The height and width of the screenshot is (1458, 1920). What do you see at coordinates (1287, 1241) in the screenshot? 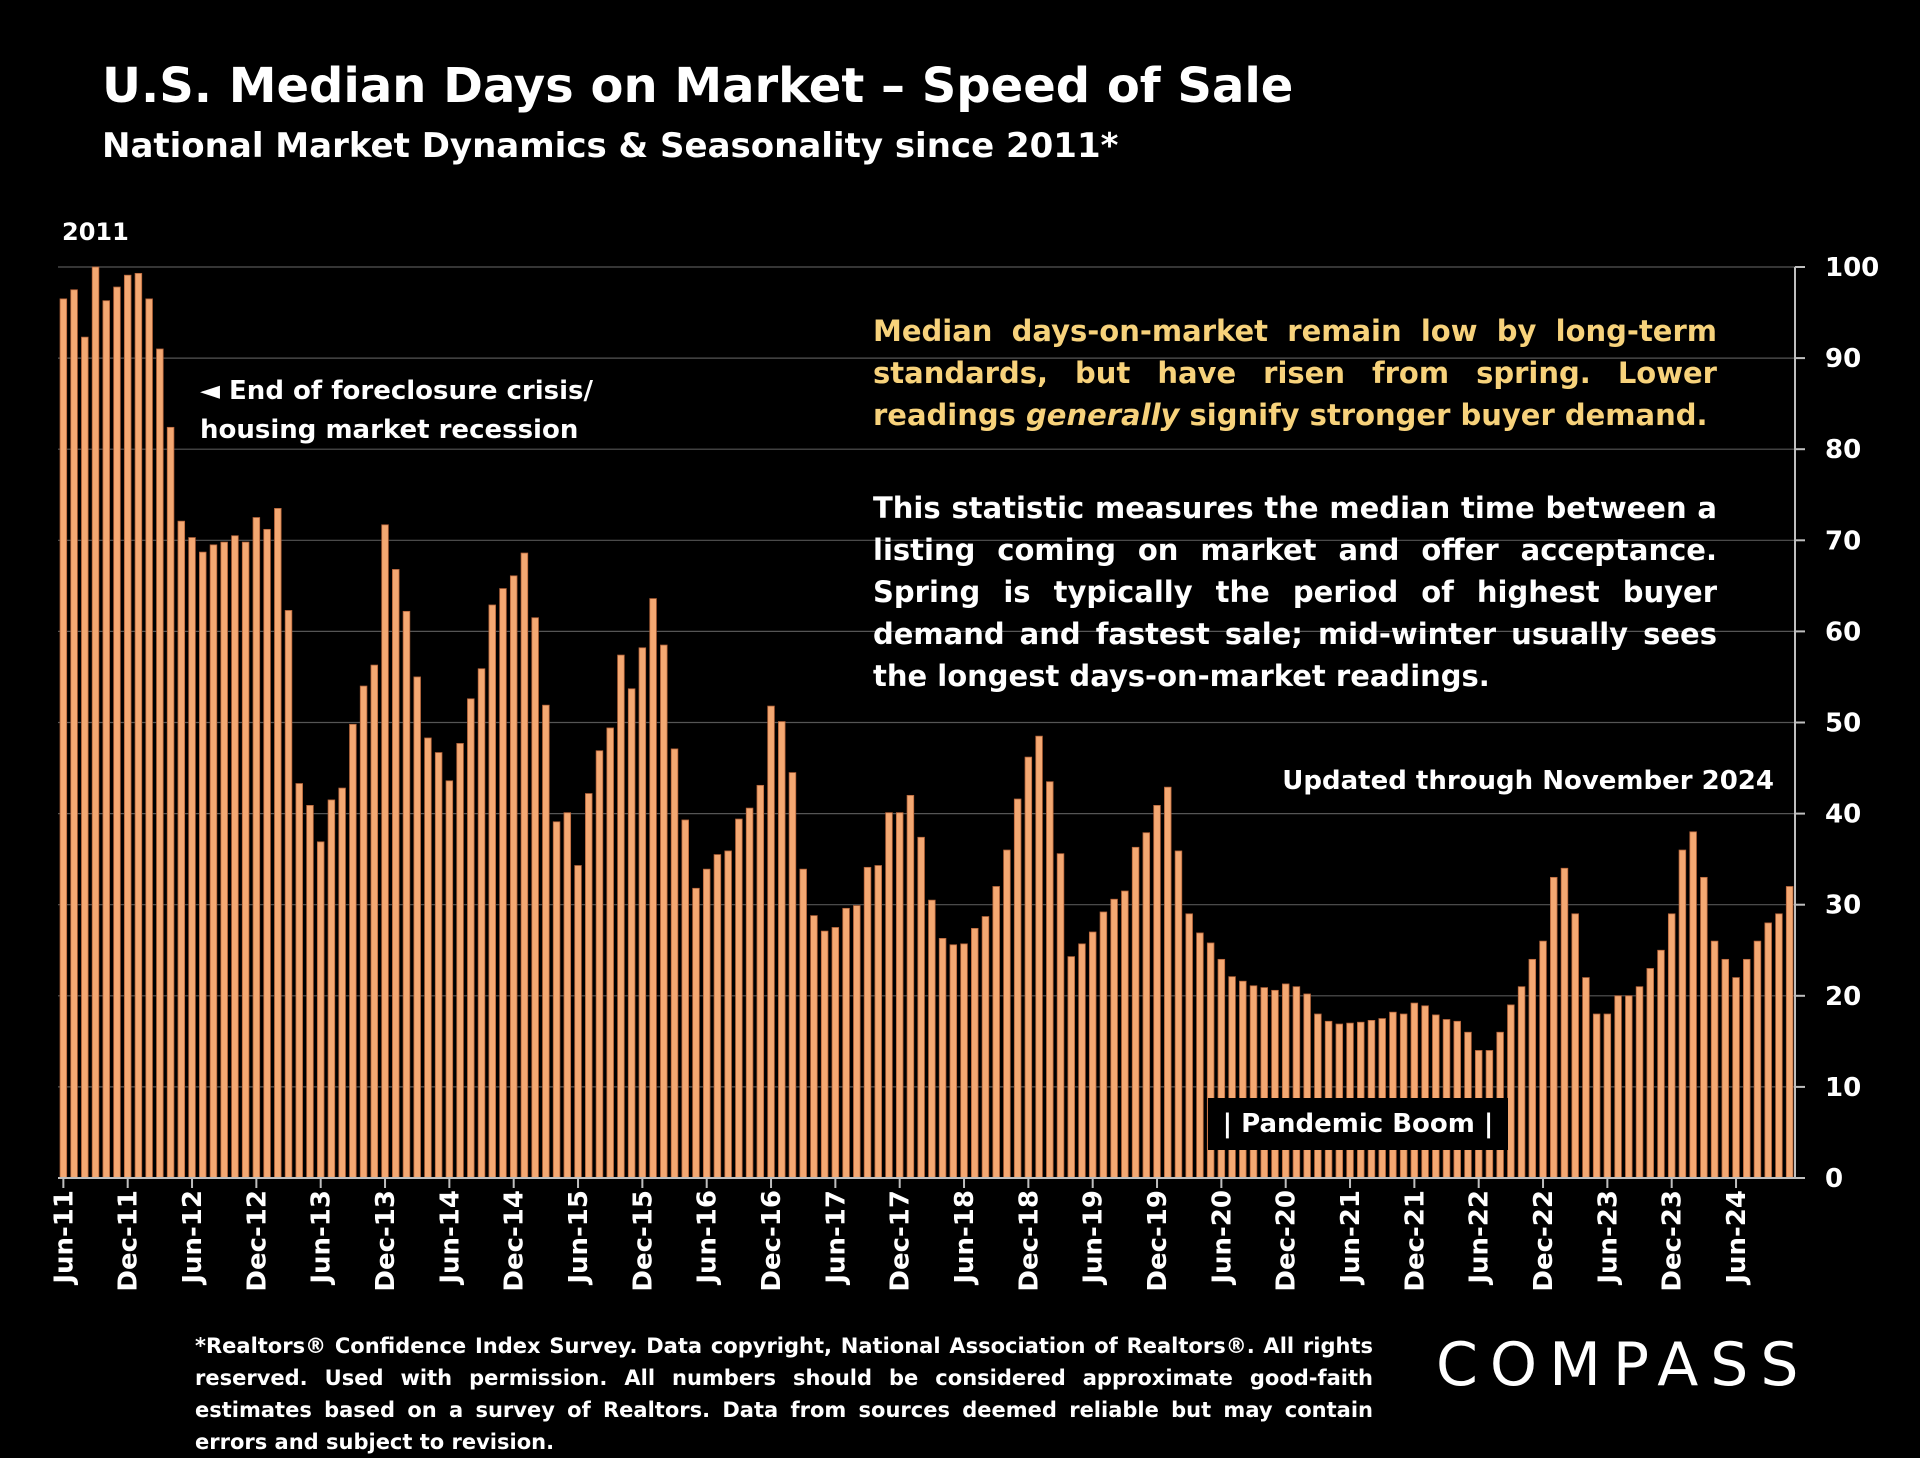
I see `x-tick-label: Dec-20` at bounding box center [1287, 1241].